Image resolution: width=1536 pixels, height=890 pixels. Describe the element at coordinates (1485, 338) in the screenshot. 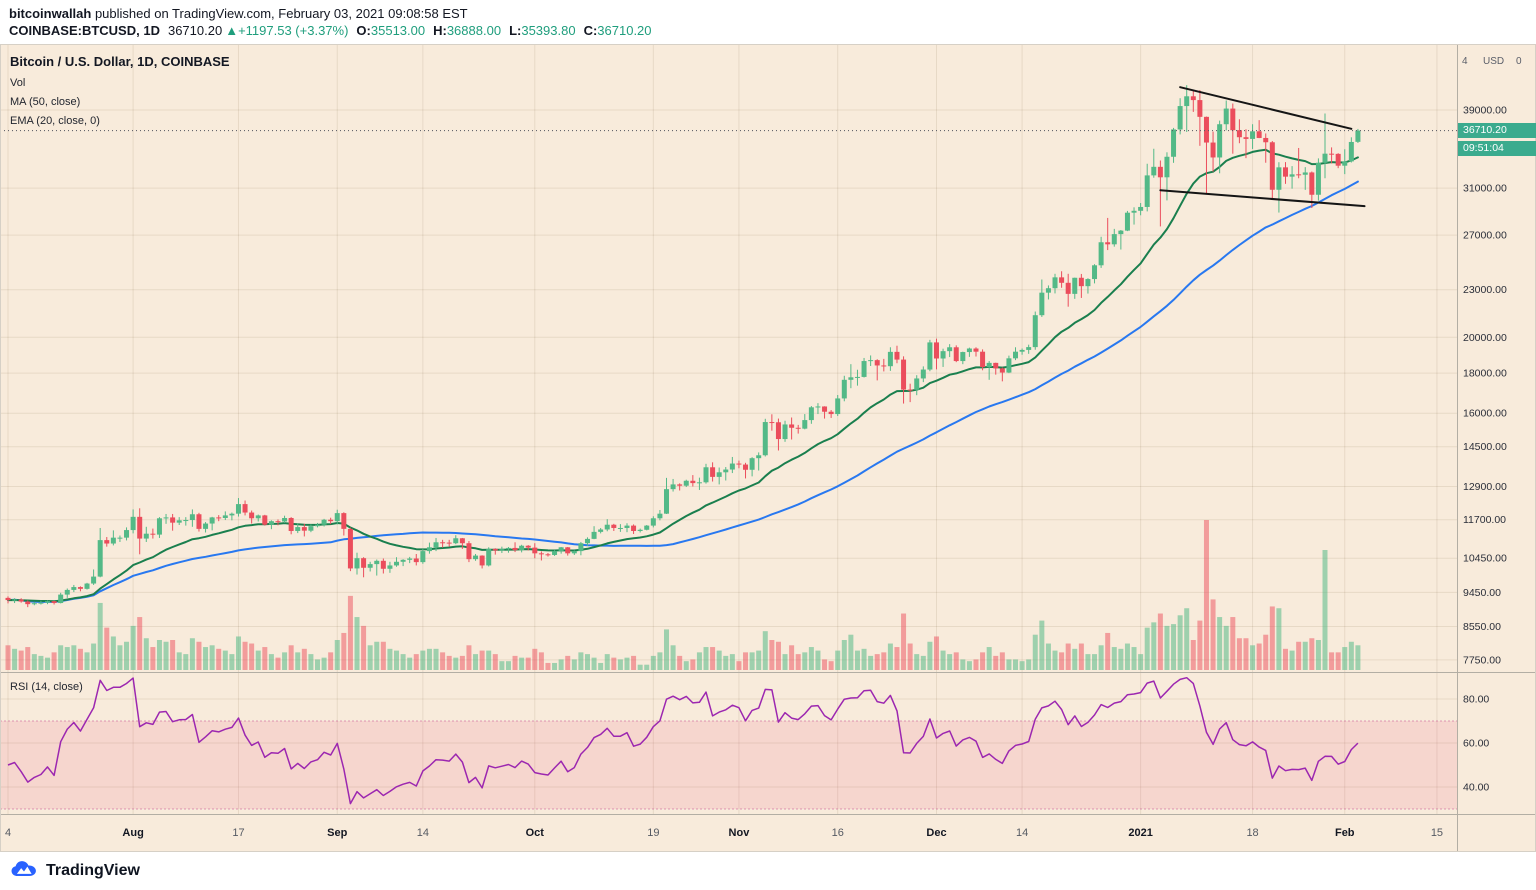

I see `price-tick: 20000.00` at that location.